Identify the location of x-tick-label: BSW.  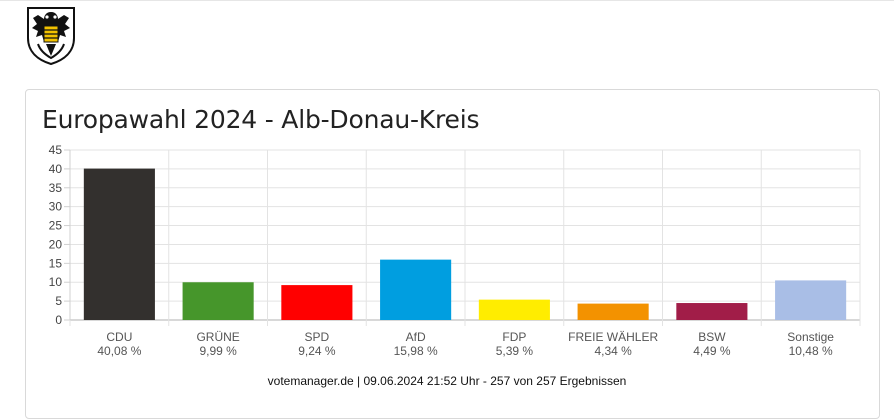
(712, 337).